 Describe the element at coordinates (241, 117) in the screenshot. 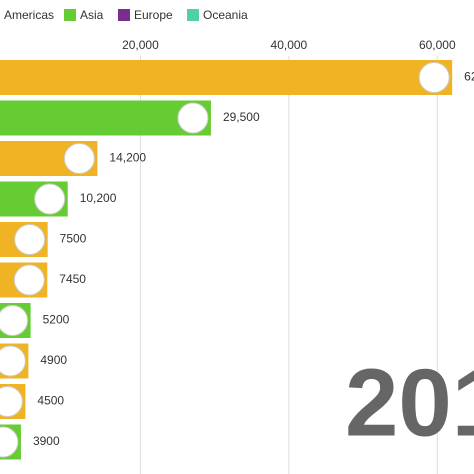

I see `value-label: 29,500` at that location.